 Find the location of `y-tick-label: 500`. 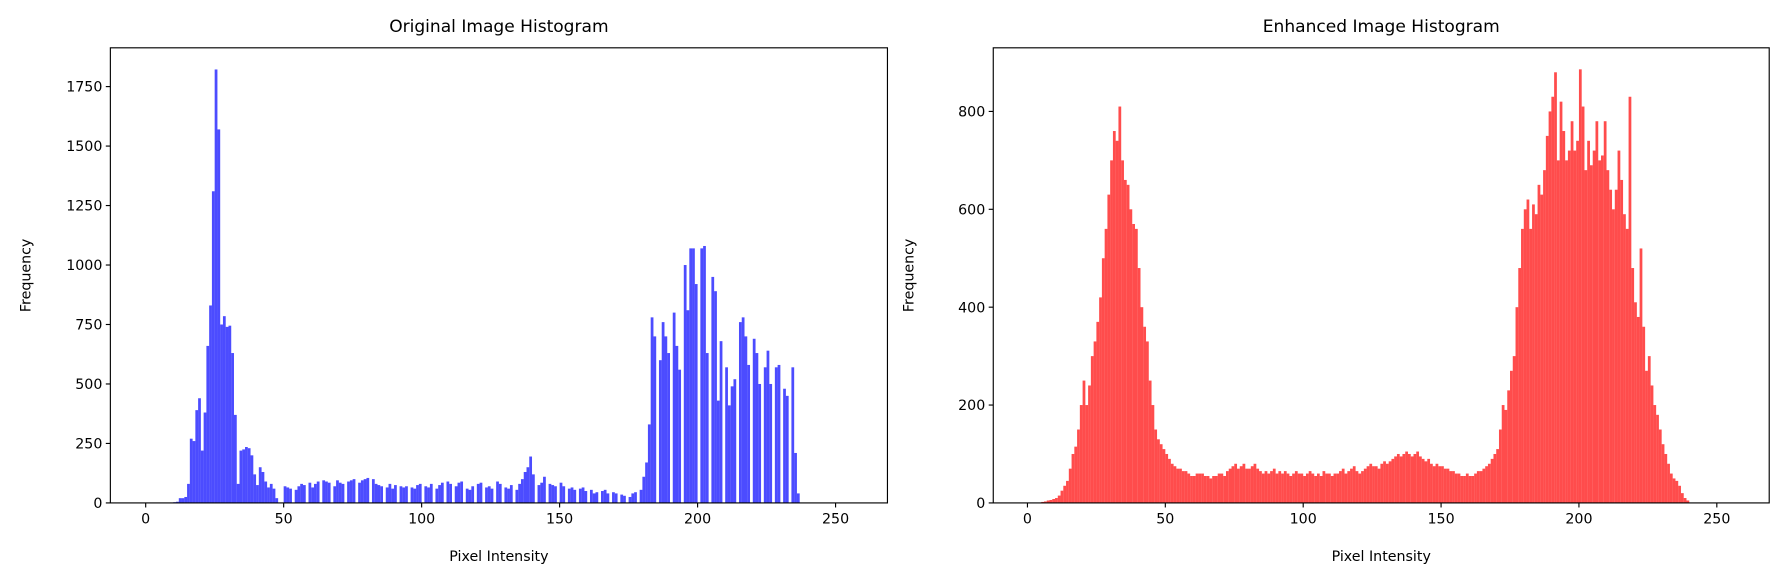

y-tick-label: 500 is located at coordinates (88, 385).